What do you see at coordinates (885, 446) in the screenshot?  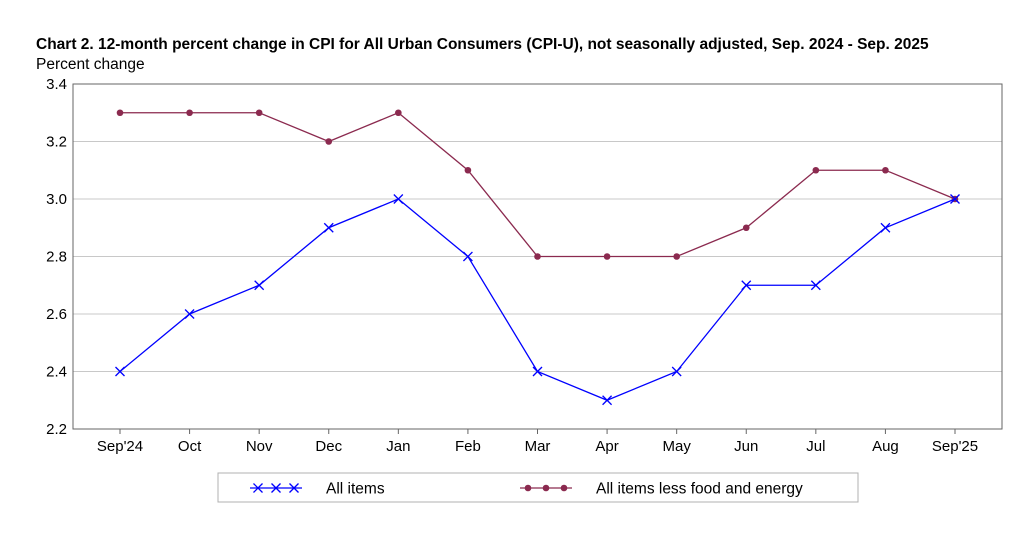 I see `x-tick-label: Aug` at bounding box center [885, 446].